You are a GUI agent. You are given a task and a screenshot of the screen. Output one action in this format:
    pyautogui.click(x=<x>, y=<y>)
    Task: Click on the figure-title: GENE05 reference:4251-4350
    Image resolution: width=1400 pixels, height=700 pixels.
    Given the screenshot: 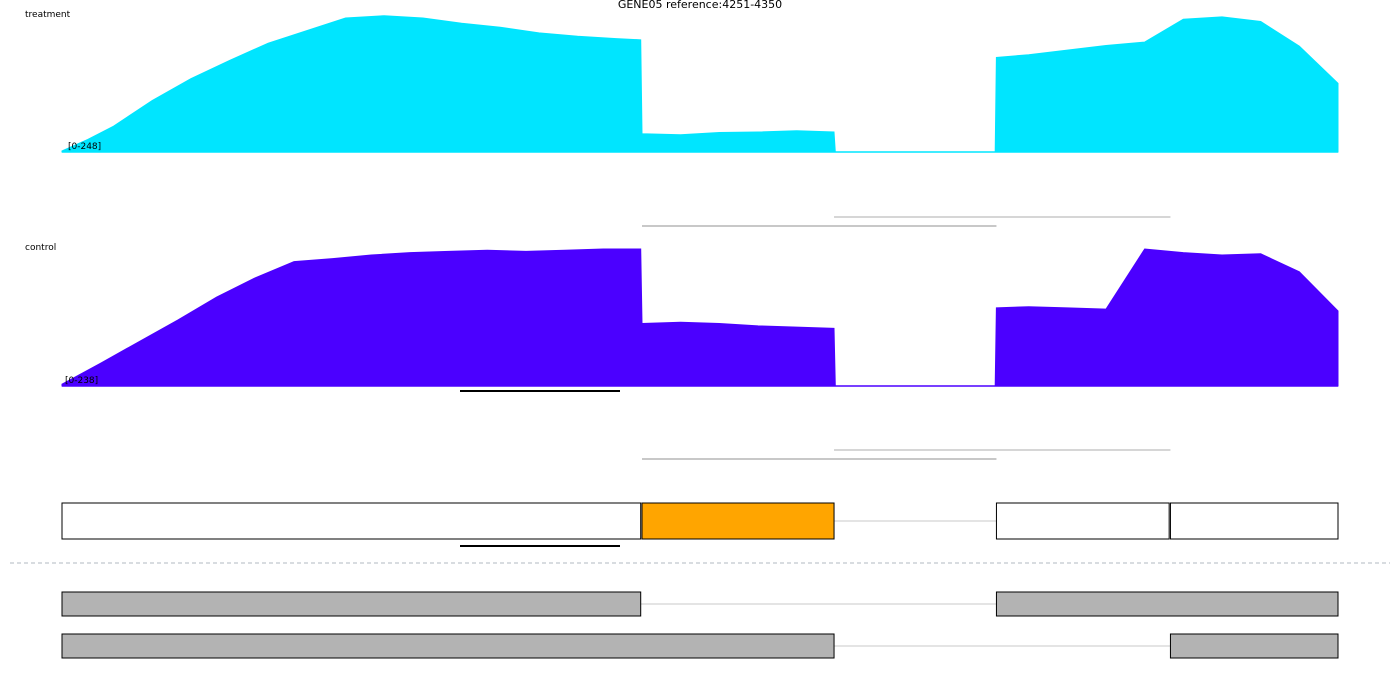 What is the action you would take?
    pyautogui.click(x=700, y=5)
    